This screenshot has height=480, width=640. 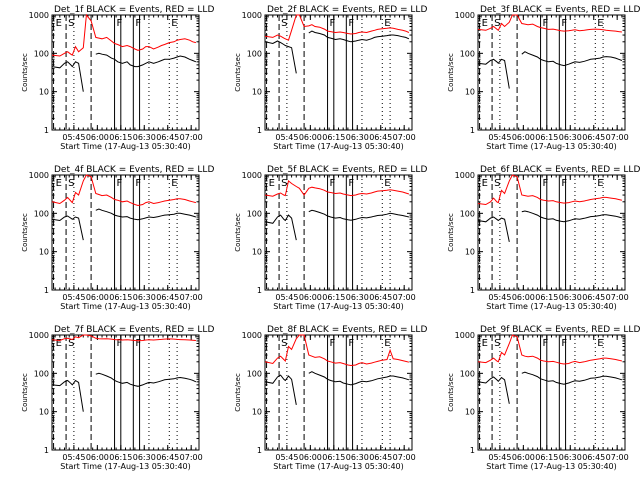 I want to click on chart-title: Det_2f BLACK = Events, RED = LLD, so click(x=347, y=10).